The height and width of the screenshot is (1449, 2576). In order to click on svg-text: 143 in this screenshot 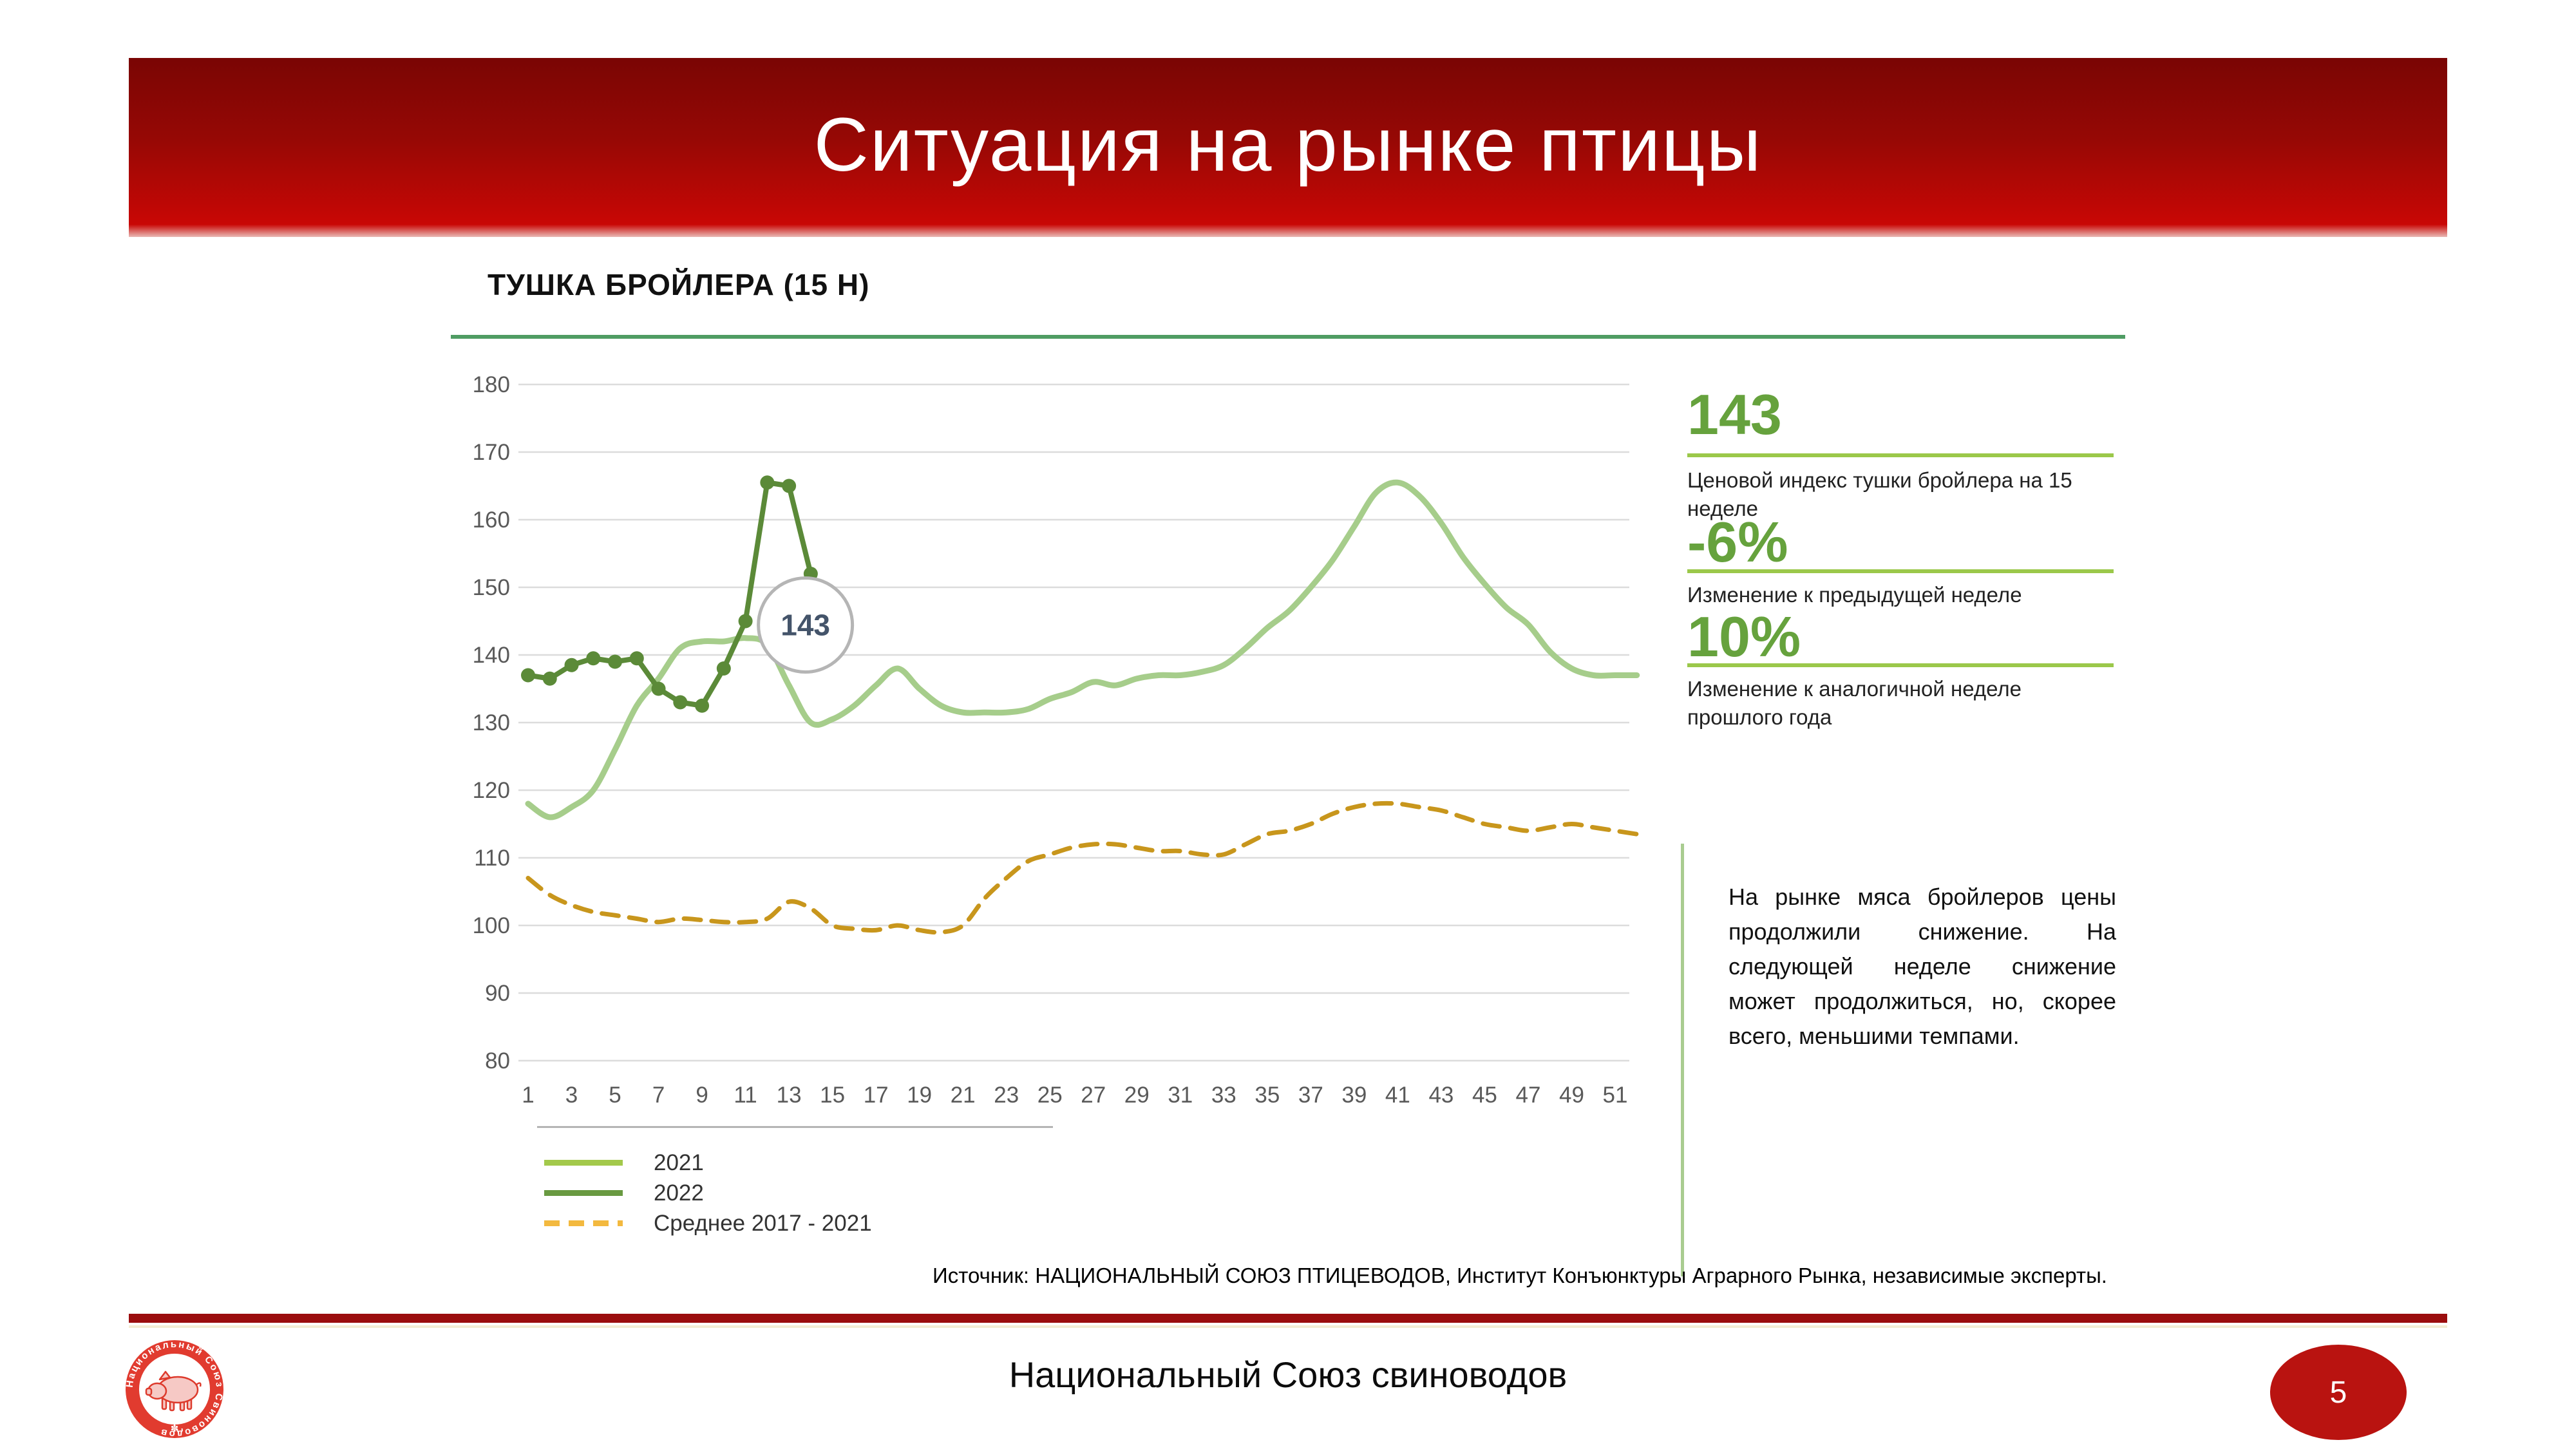, I will do `click(806, 625)`.